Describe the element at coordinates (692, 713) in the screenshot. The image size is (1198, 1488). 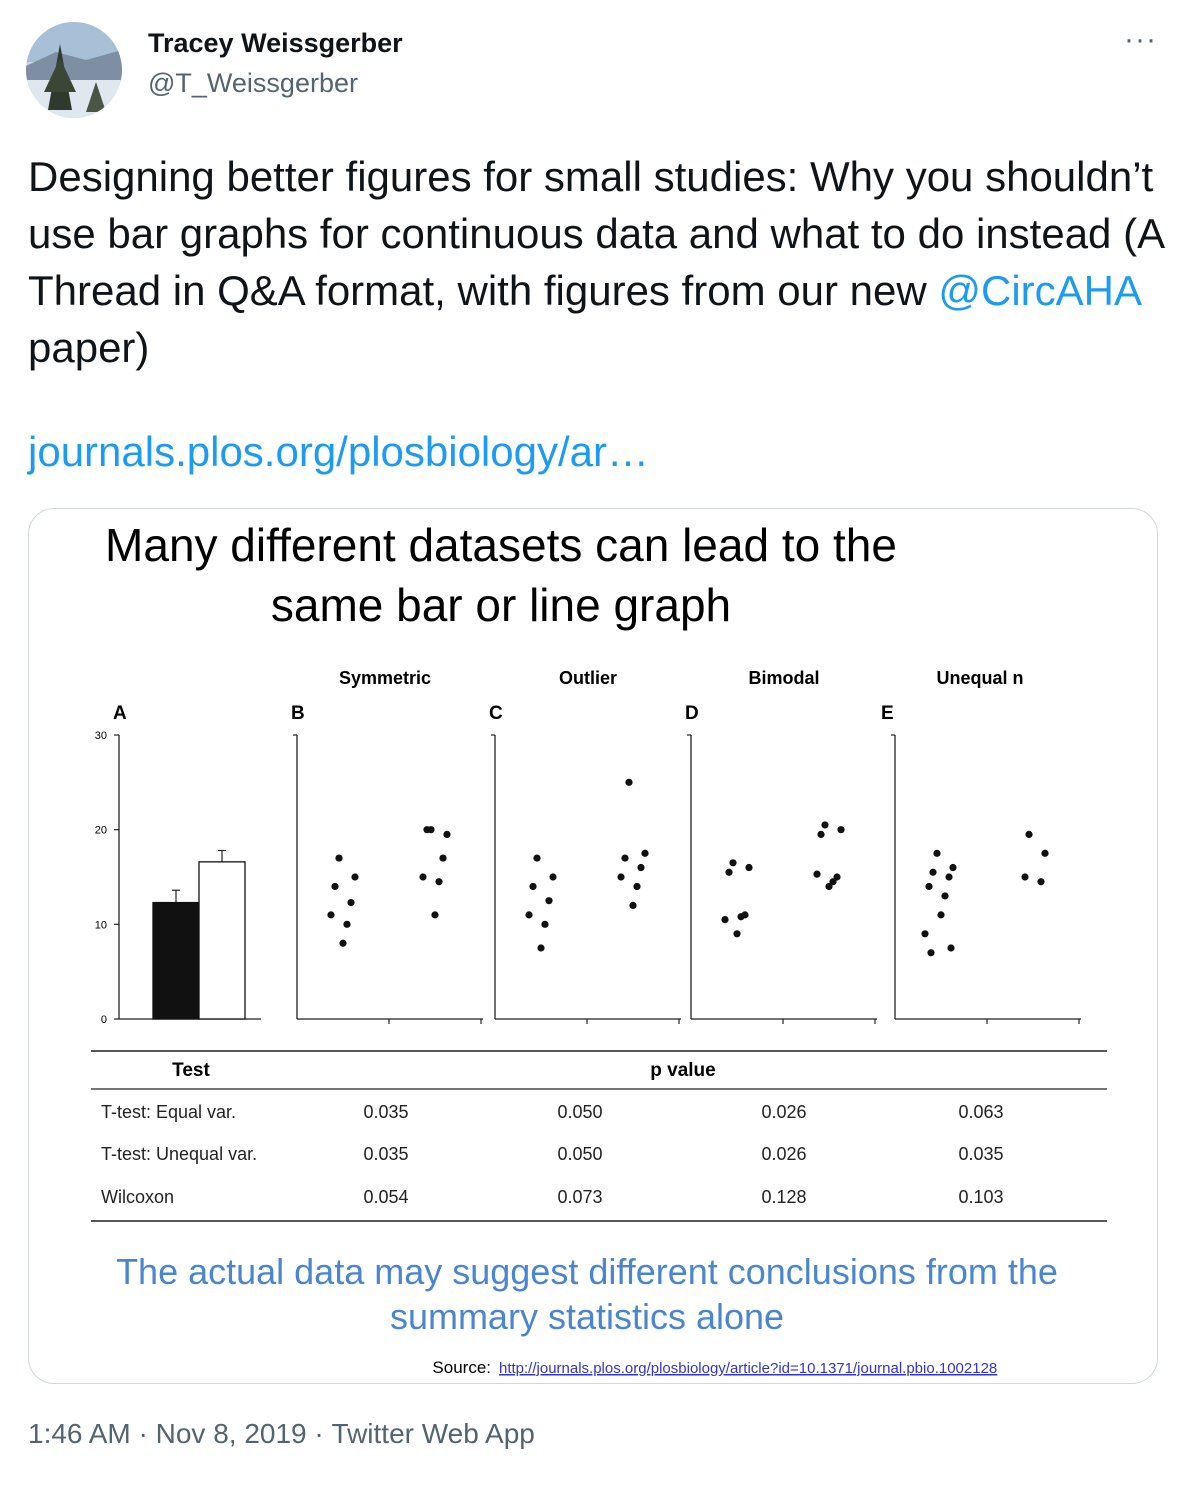
I see `panel-letter: D` at that location.